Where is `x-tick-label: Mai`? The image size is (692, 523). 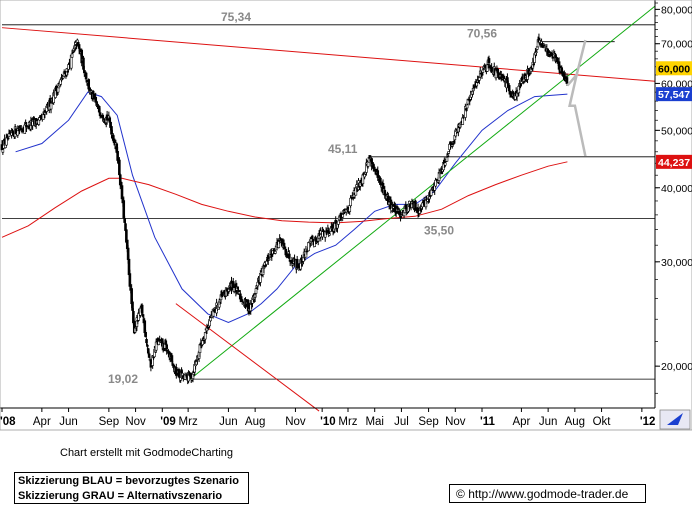
x-tick-label: Mai is located at coordinates (374, 422).